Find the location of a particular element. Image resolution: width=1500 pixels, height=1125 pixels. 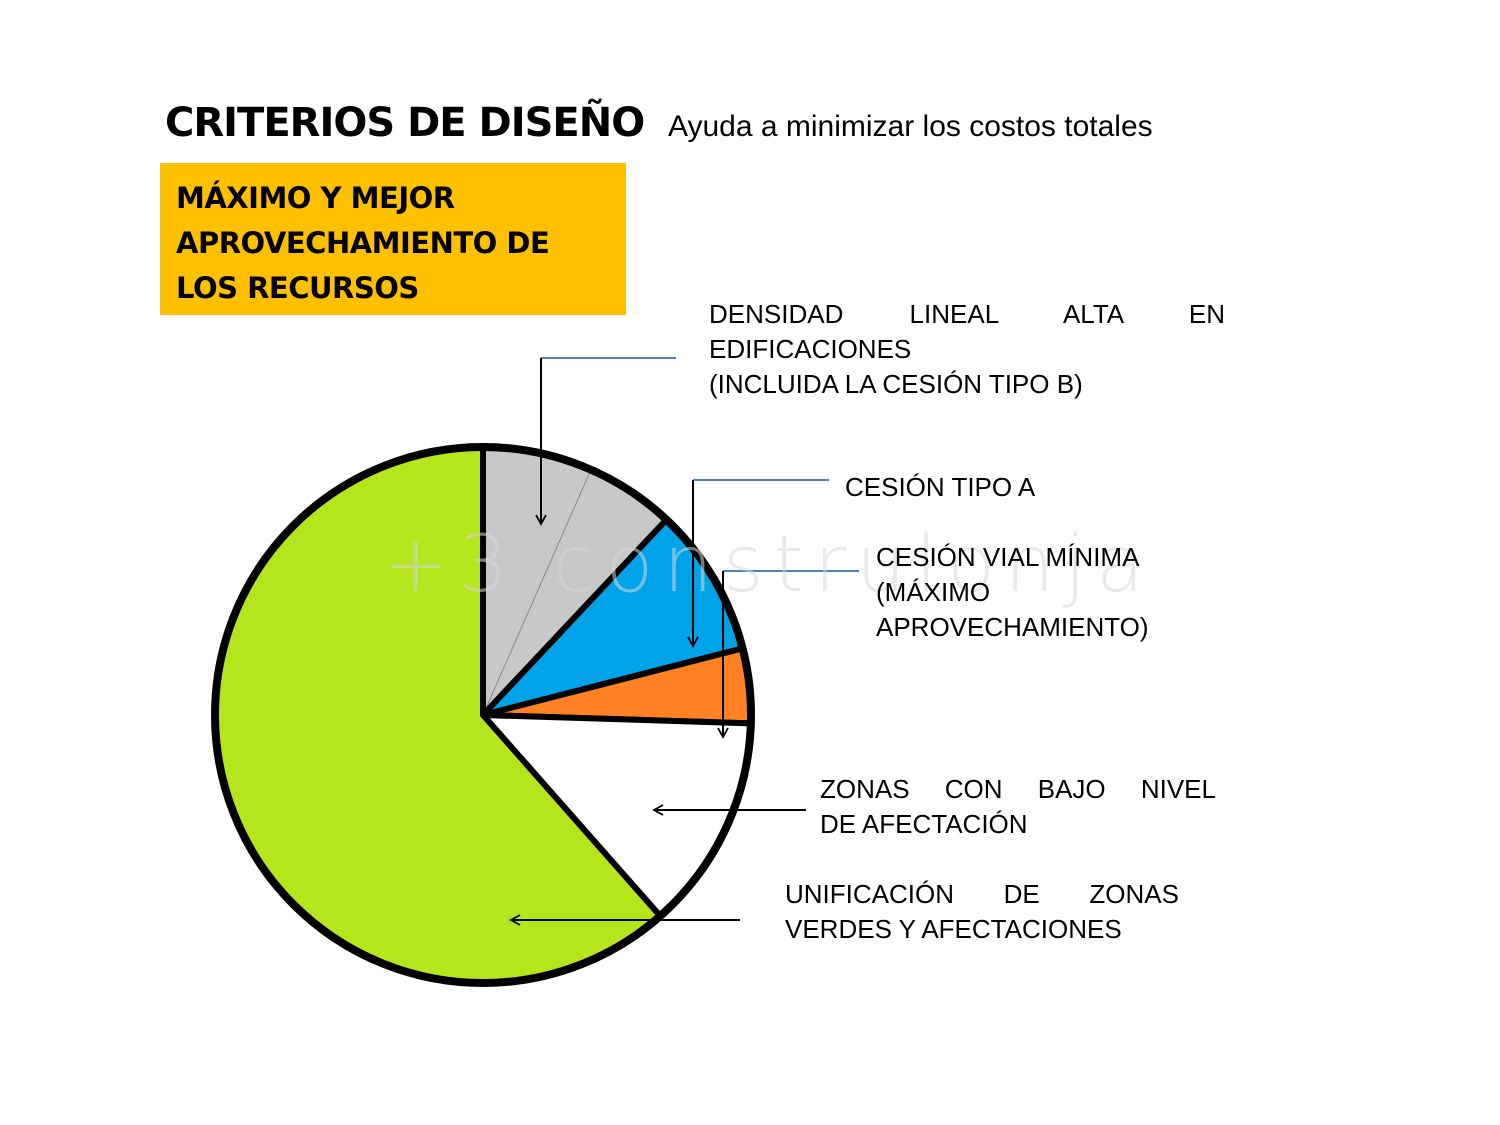

label-densidad-line: DENSIDAD LINEAL ALTA EN is located at coordinates (967, 314).